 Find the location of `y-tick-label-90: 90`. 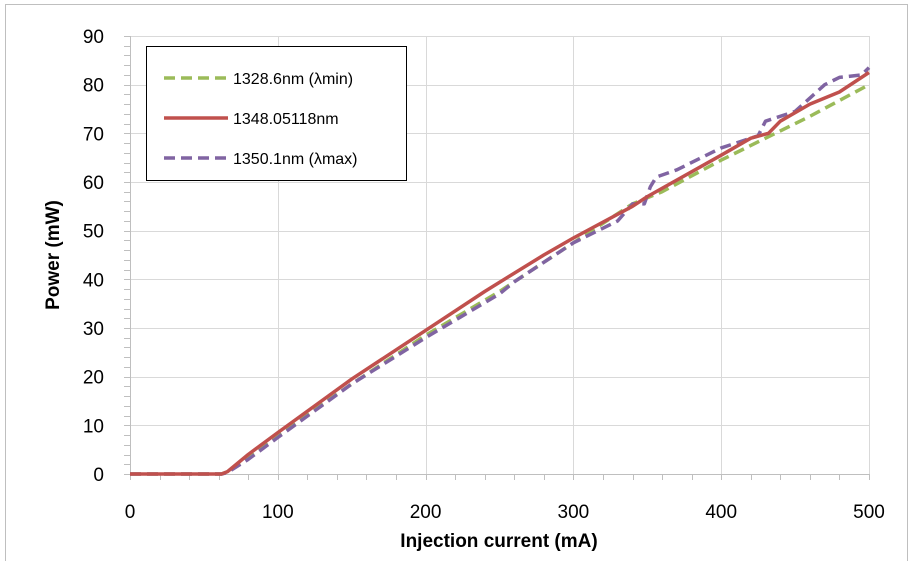

y-tick-label-90: 90 is located at coordinates (93, 37).